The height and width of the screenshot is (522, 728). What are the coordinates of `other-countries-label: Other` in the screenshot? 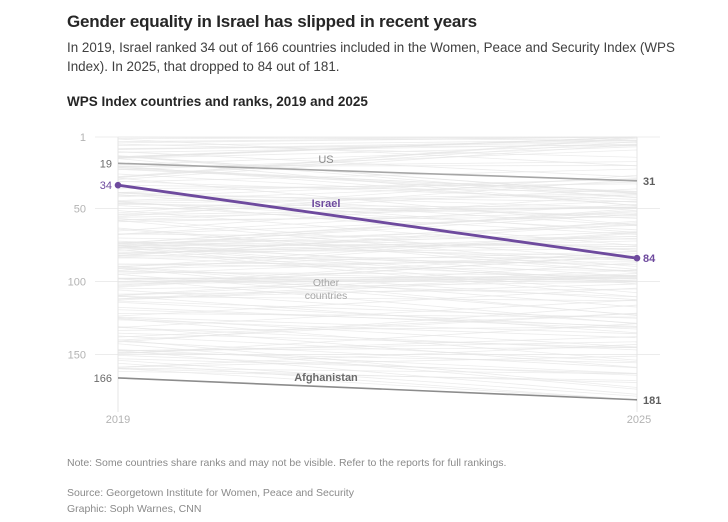 It's located at (326, 283).